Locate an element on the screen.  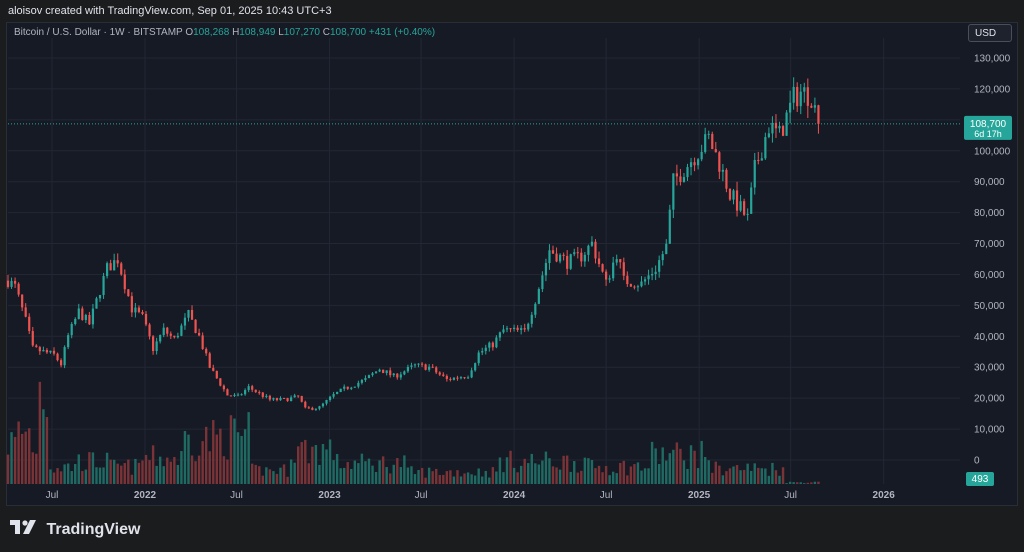
y-tick-label: 50,000 is located at coordinates (989, 306).